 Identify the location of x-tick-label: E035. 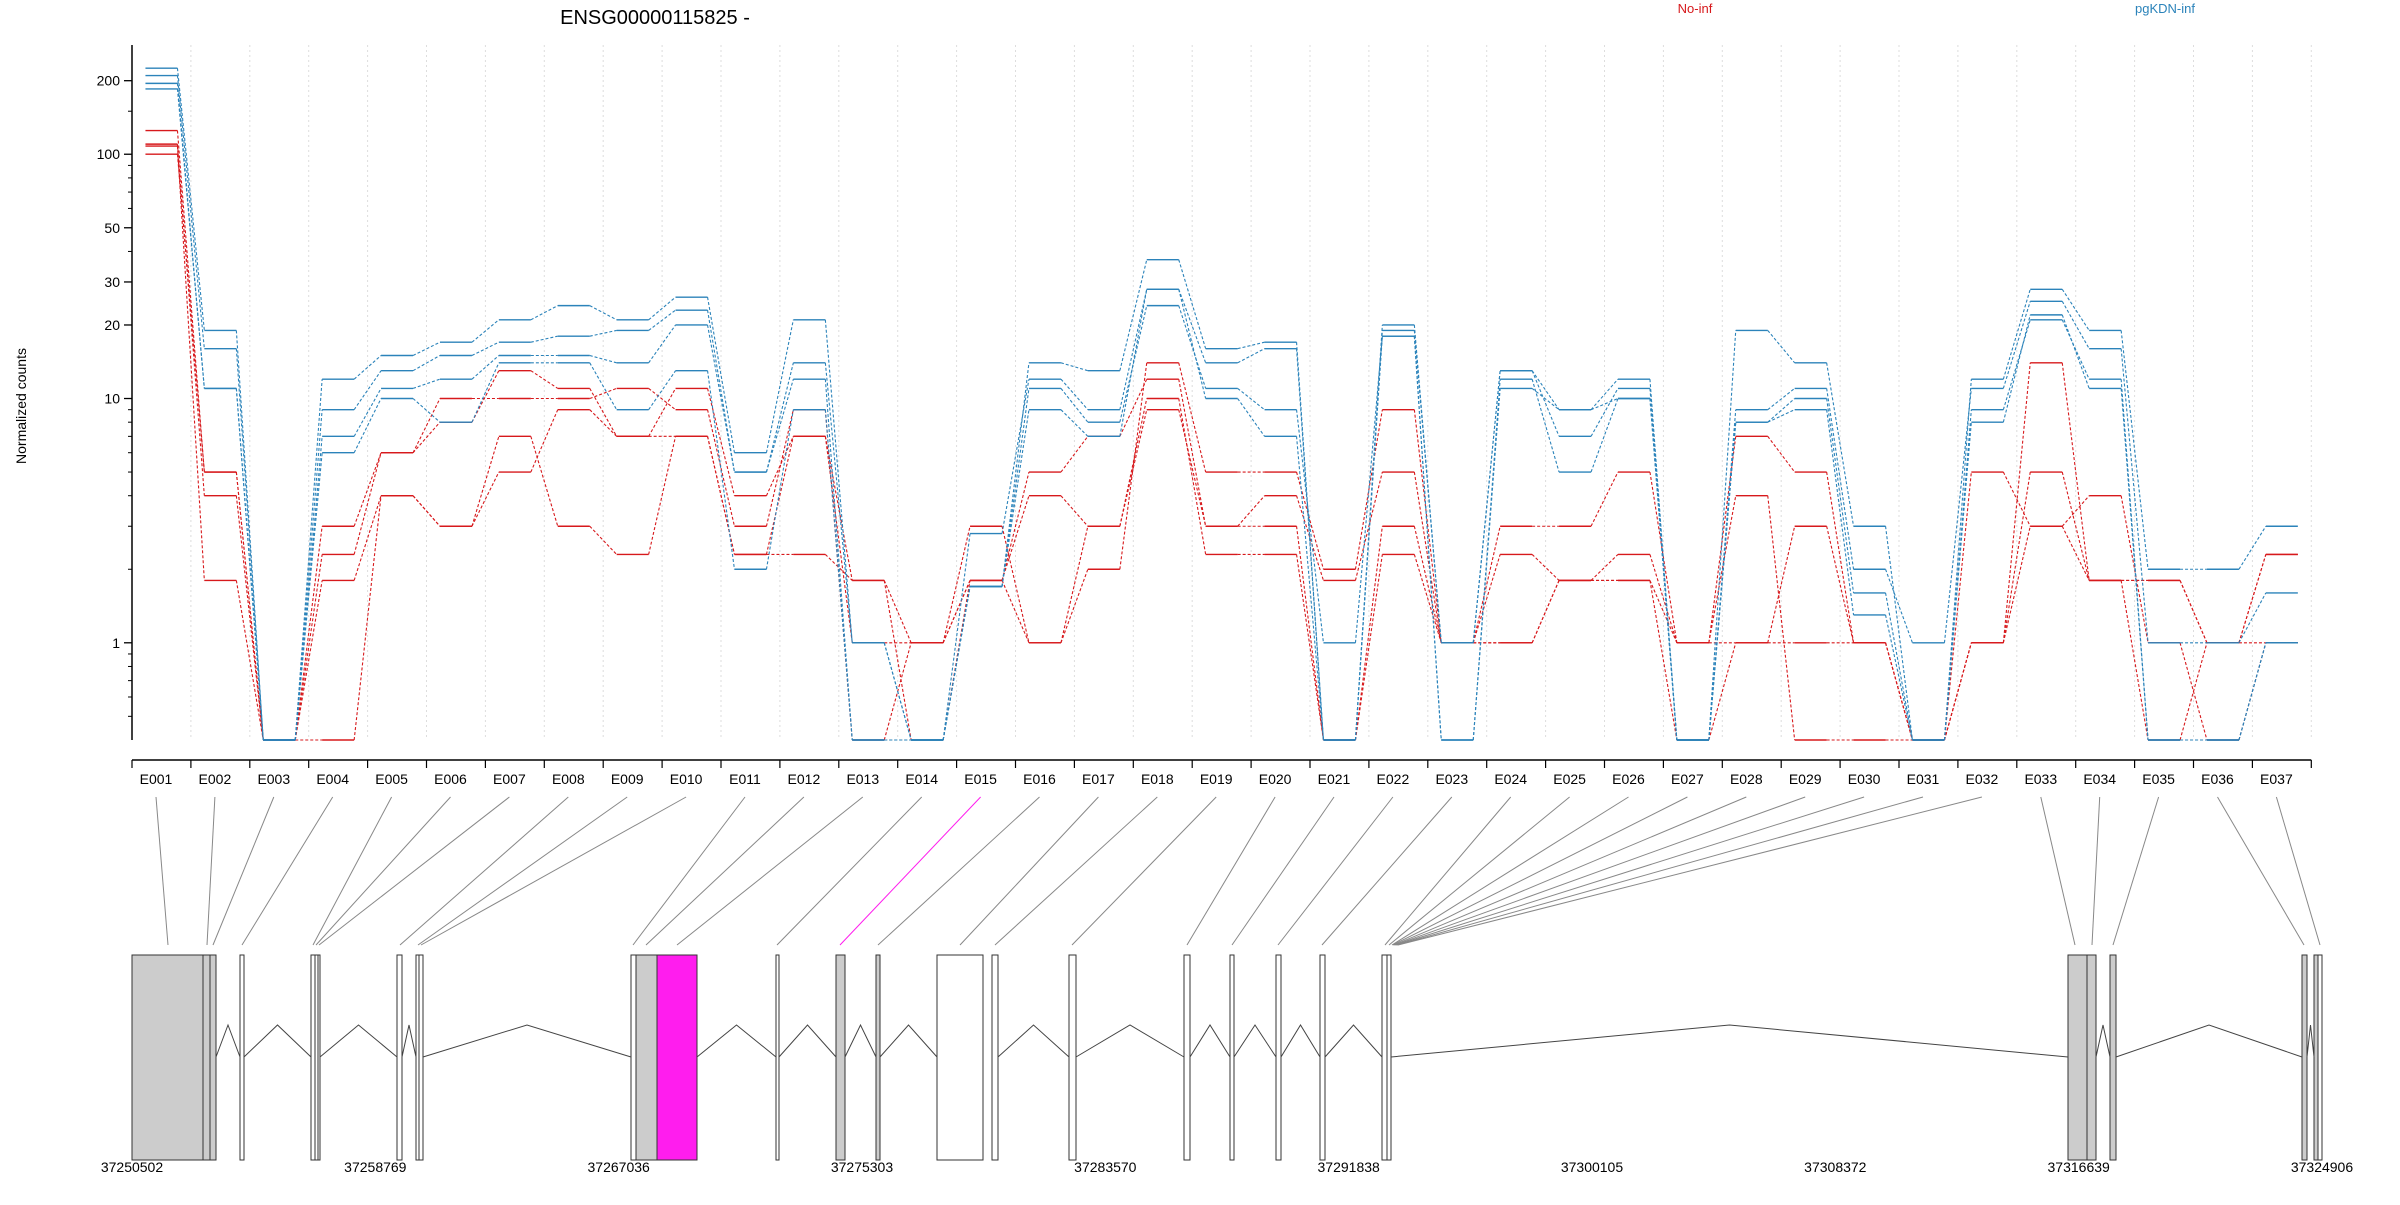
(2158, 779).